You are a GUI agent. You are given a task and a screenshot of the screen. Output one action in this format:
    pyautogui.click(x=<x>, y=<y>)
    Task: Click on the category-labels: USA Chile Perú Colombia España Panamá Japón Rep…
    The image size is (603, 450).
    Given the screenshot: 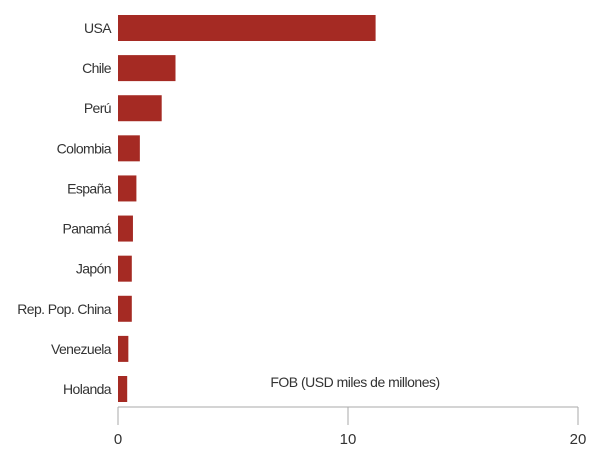 What is the action you would take?
    pyautogui.click(x=65, y=208)
    